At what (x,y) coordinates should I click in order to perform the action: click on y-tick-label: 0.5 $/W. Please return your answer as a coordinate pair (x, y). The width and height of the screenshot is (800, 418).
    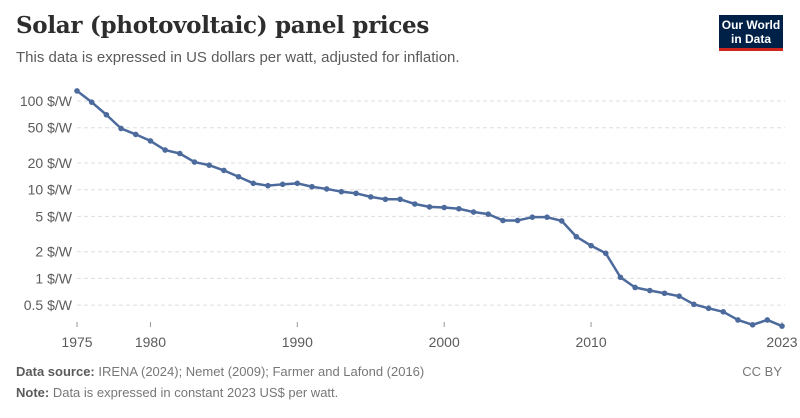
    Looking at the image, I should click on (48, 305).